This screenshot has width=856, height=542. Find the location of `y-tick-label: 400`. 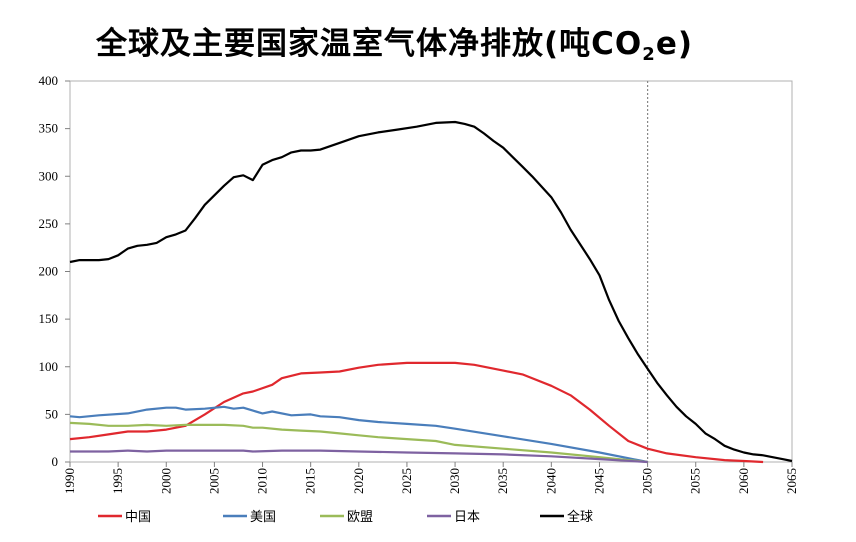

y-tick-label: 400 is located at coordinates (49, 80).